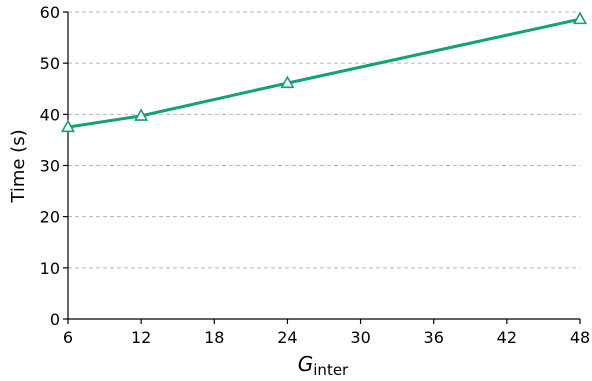 The image size is (592, 381). I want to click on x-axis-title: Ginter, so click(323, 365).